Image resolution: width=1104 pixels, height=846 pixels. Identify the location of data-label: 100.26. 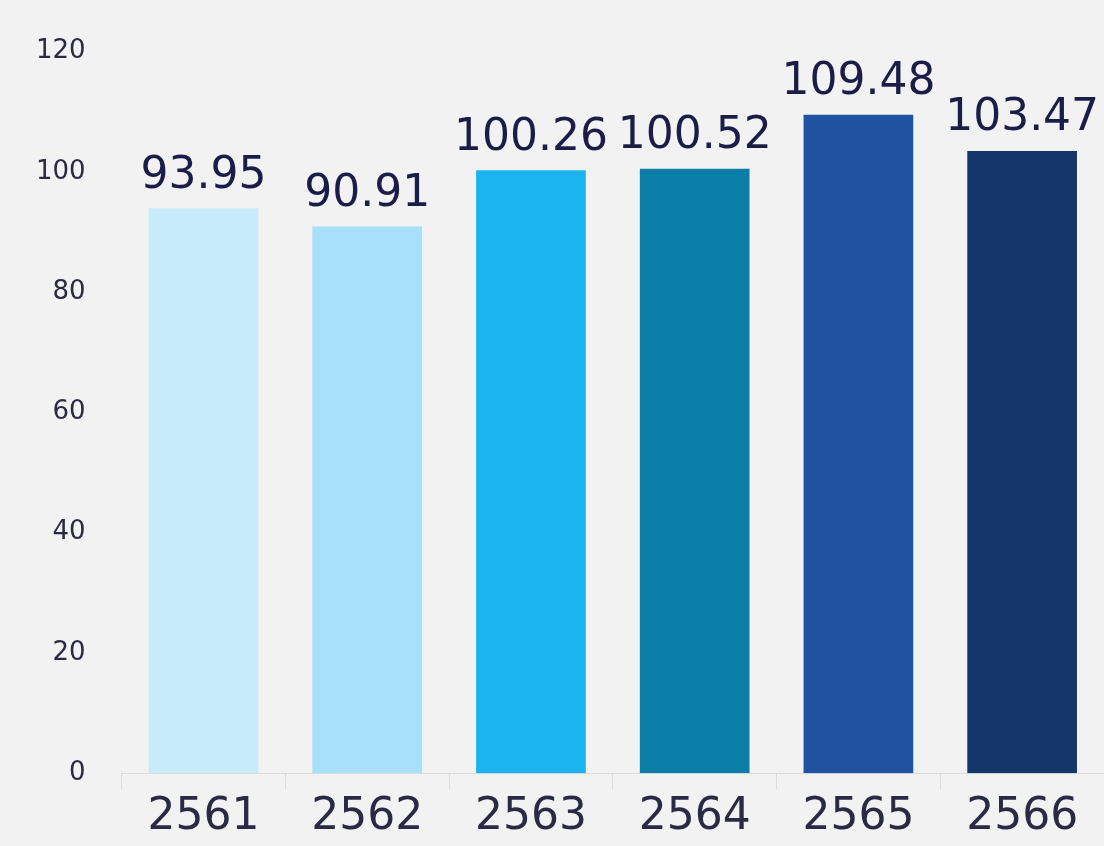
(530, 134).